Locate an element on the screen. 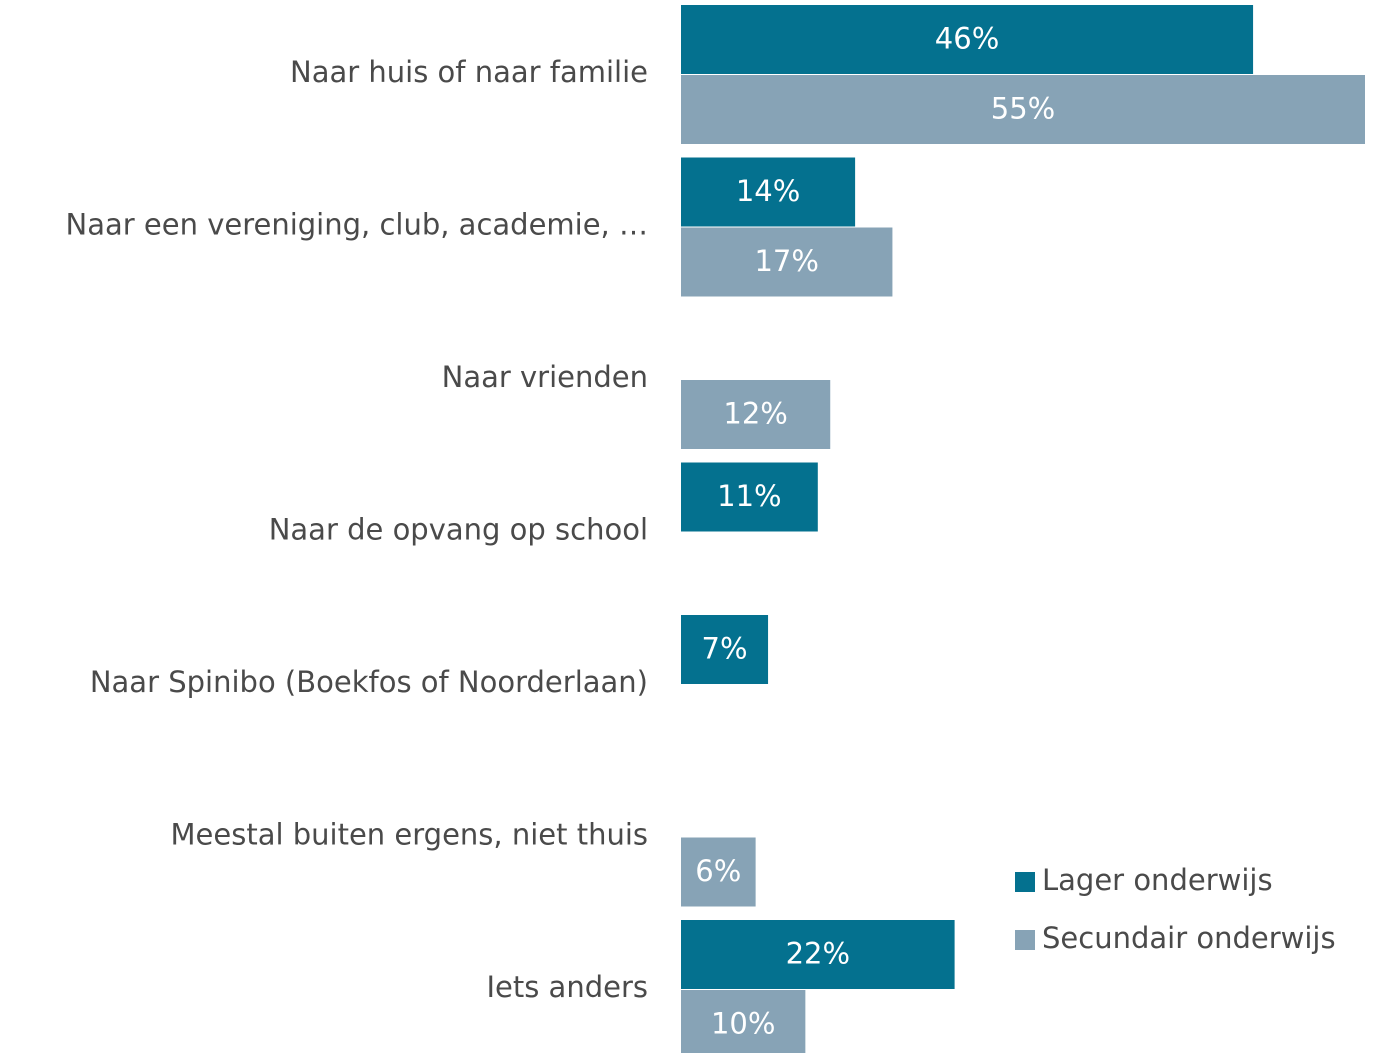 The image size is (1389, 1053). value-label: 10% is located at coordinates (743, 1024).